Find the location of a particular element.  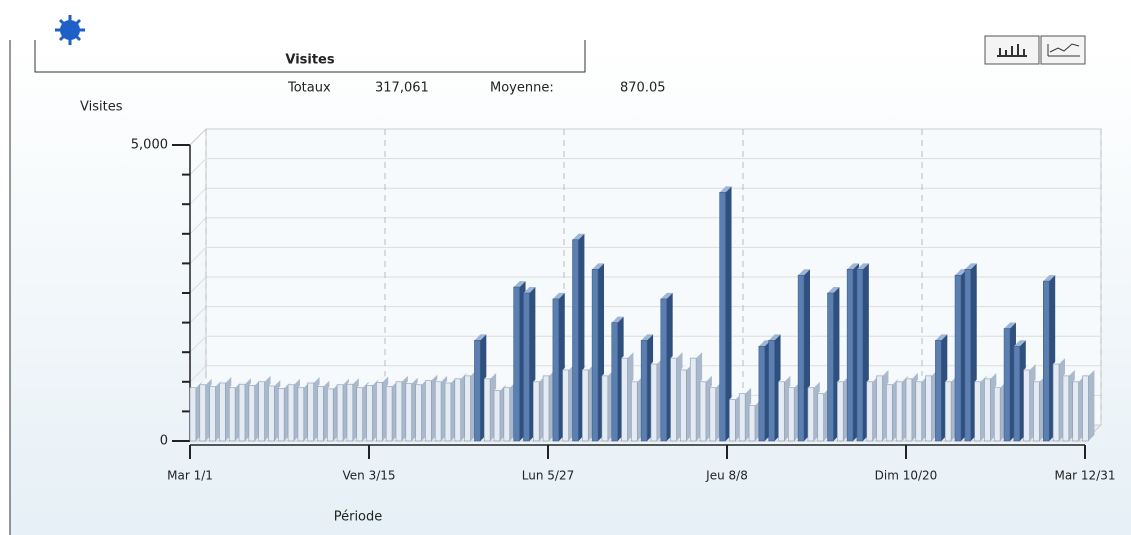

y-tick-label: 5,000 is located at coordinates (149, 145).